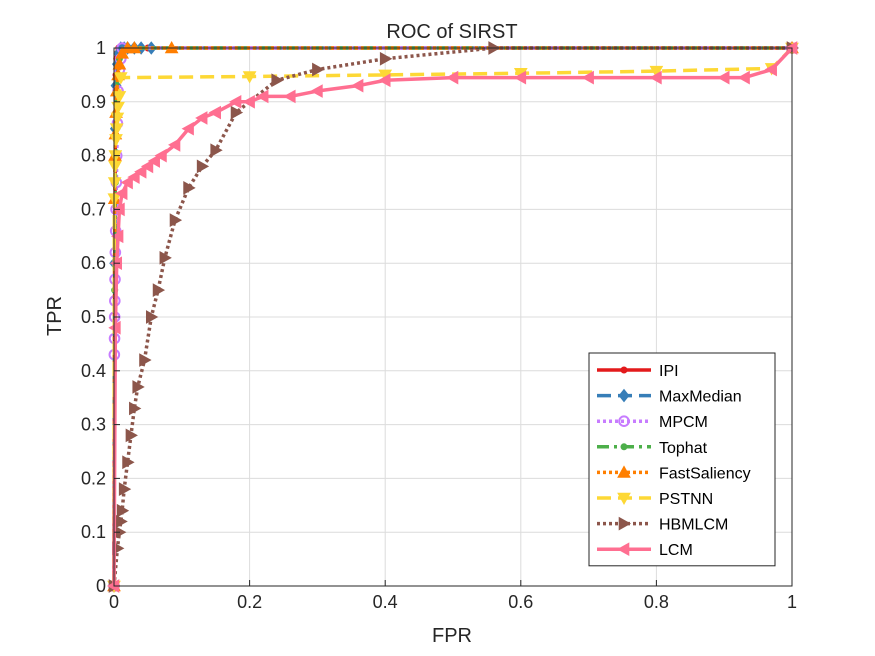 The width and height of the screenshot is (875, 656). What do you see at coordinates (676, 550) in the screenshot?
I see `legend-label-lcm: LCM` at bounding box center [676, 550].